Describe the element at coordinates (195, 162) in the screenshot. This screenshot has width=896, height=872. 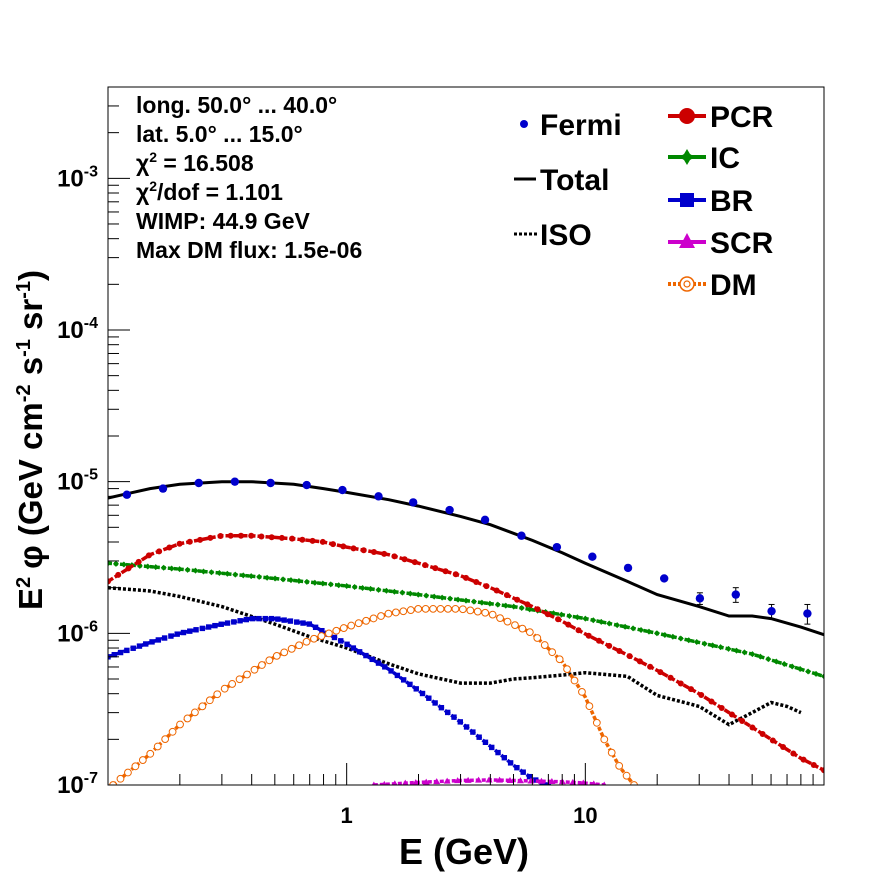
I see `info-chi2: χ2 = 16.508` at that location.